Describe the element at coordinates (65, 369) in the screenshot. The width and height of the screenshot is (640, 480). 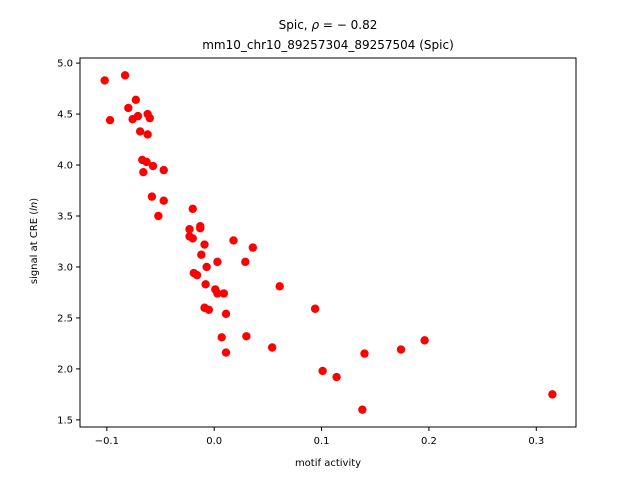
I see `y-tick-label: 2.0` at that location.